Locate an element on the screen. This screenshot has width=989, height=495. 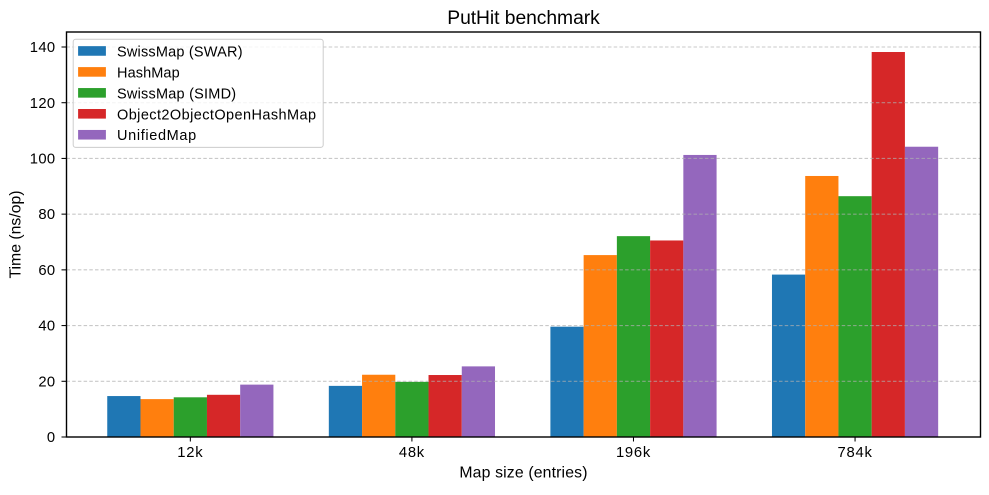
svg-text: UnifiedMap is located at coordinates (157, 136).